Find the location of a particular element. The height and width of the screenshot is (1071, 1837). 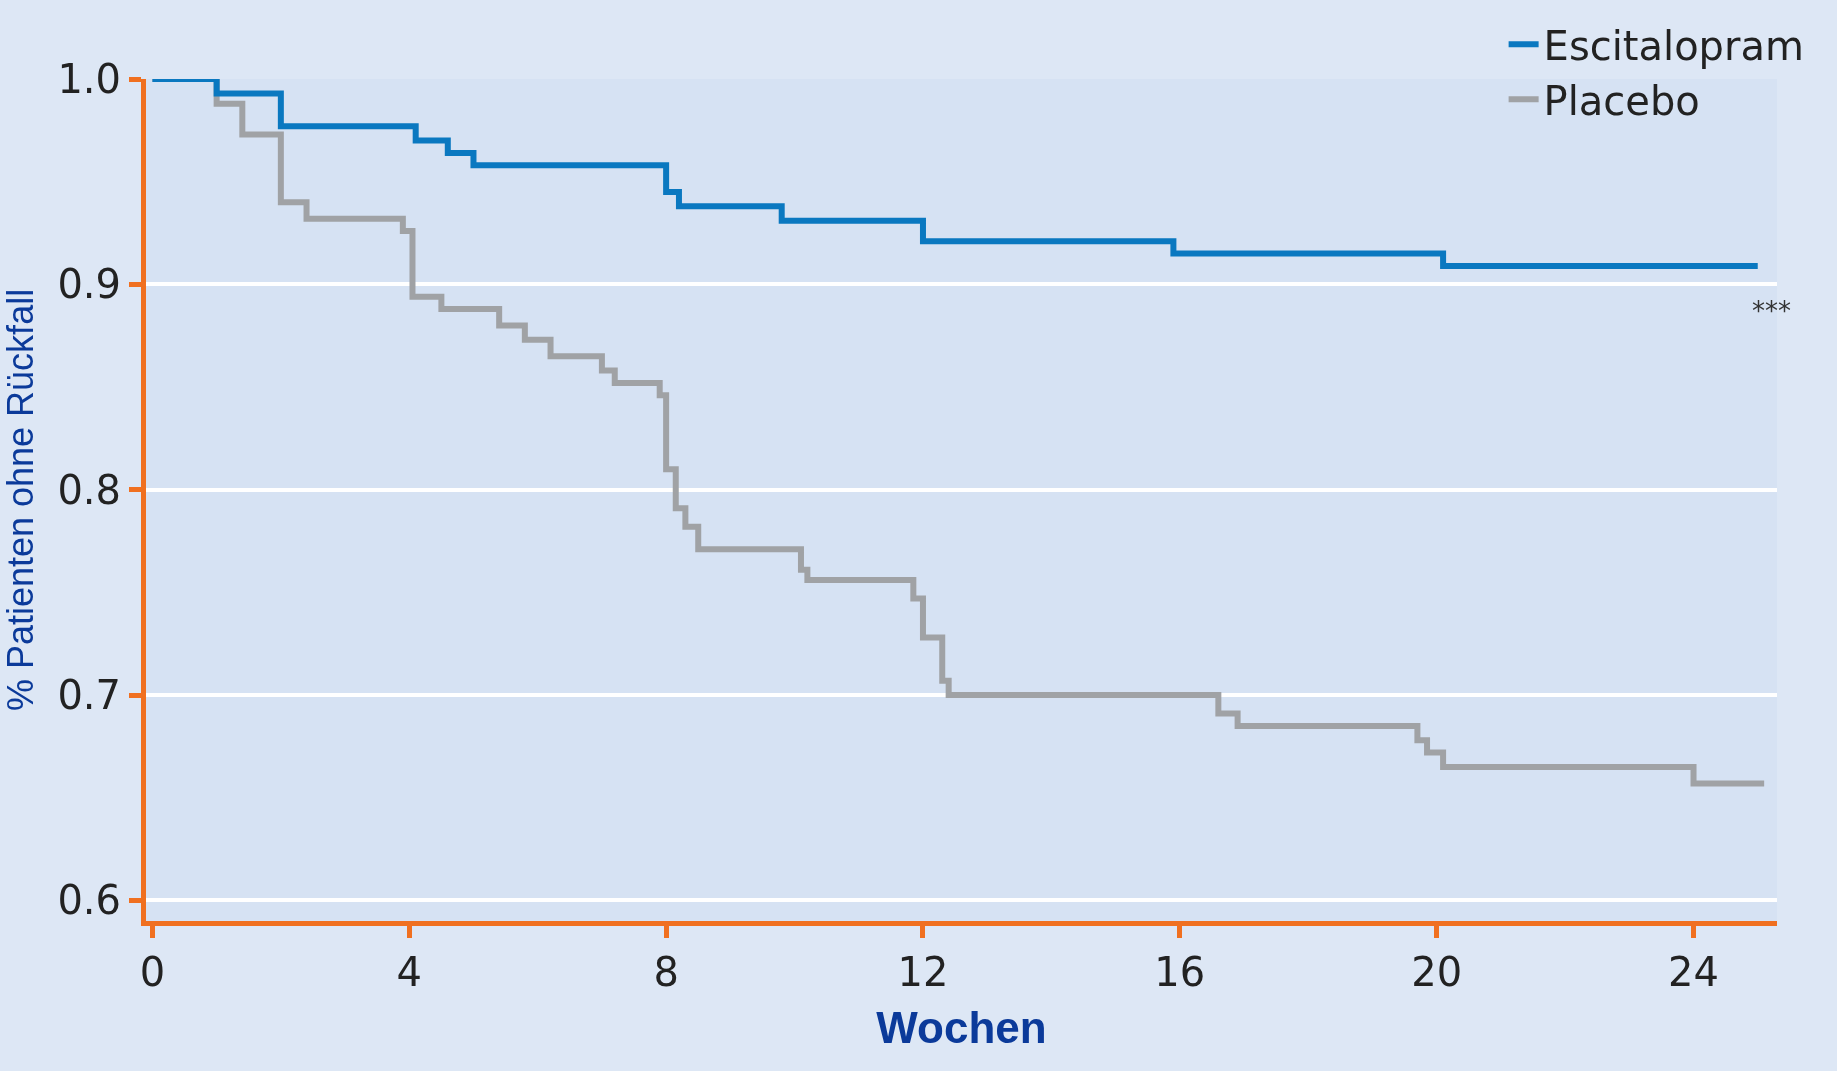

y-tick-label: 0.8 is located at coordinates (89, 489).